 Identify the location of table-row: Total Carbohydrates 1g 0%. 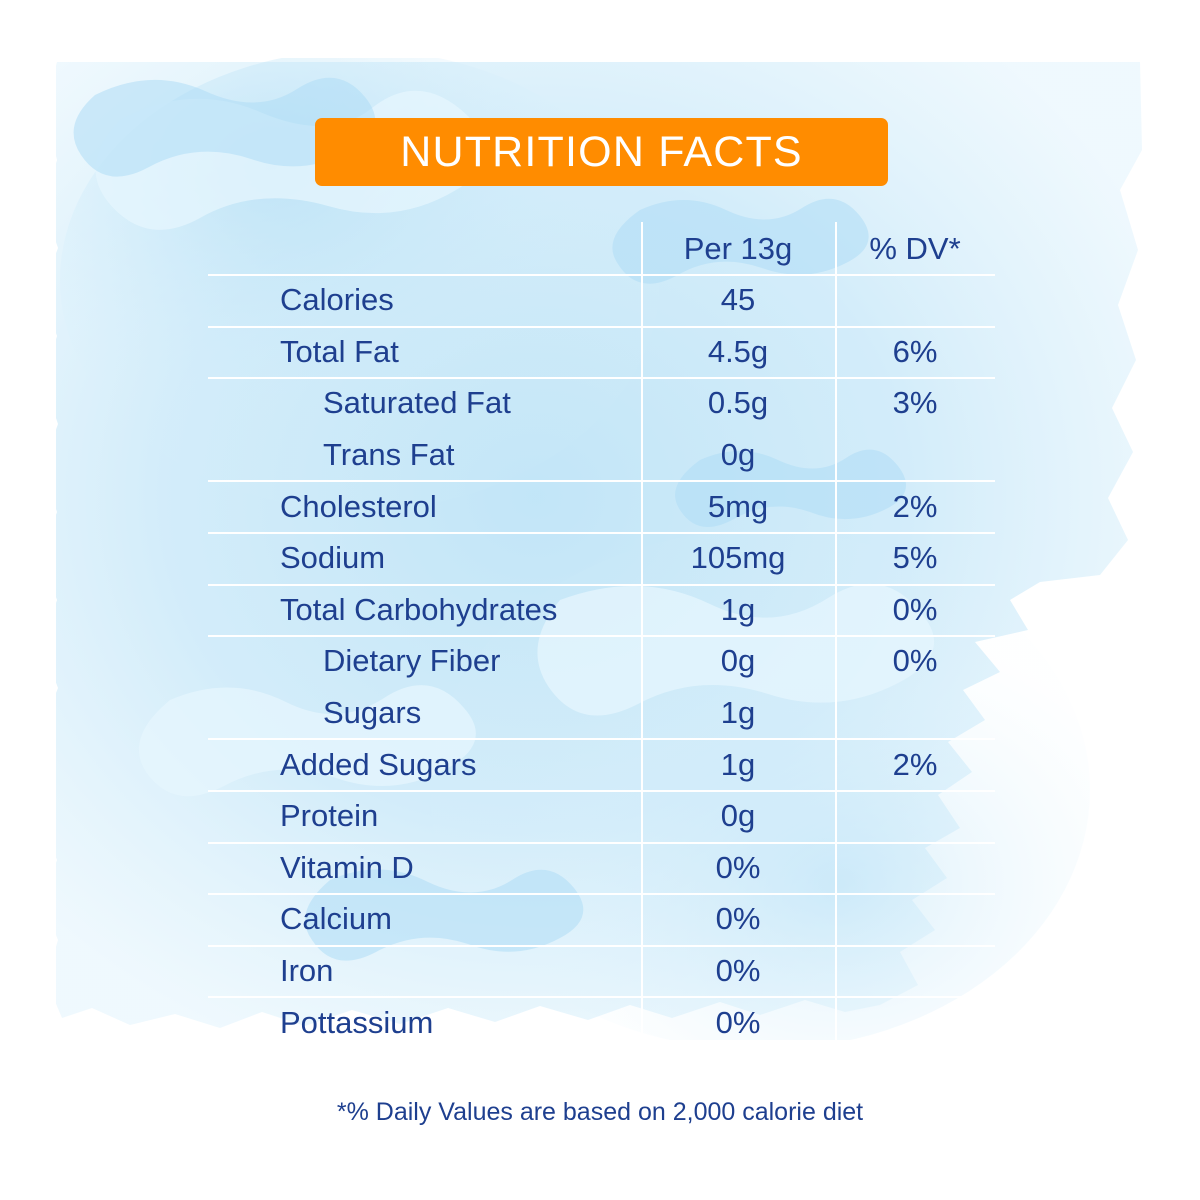
(601, 609).